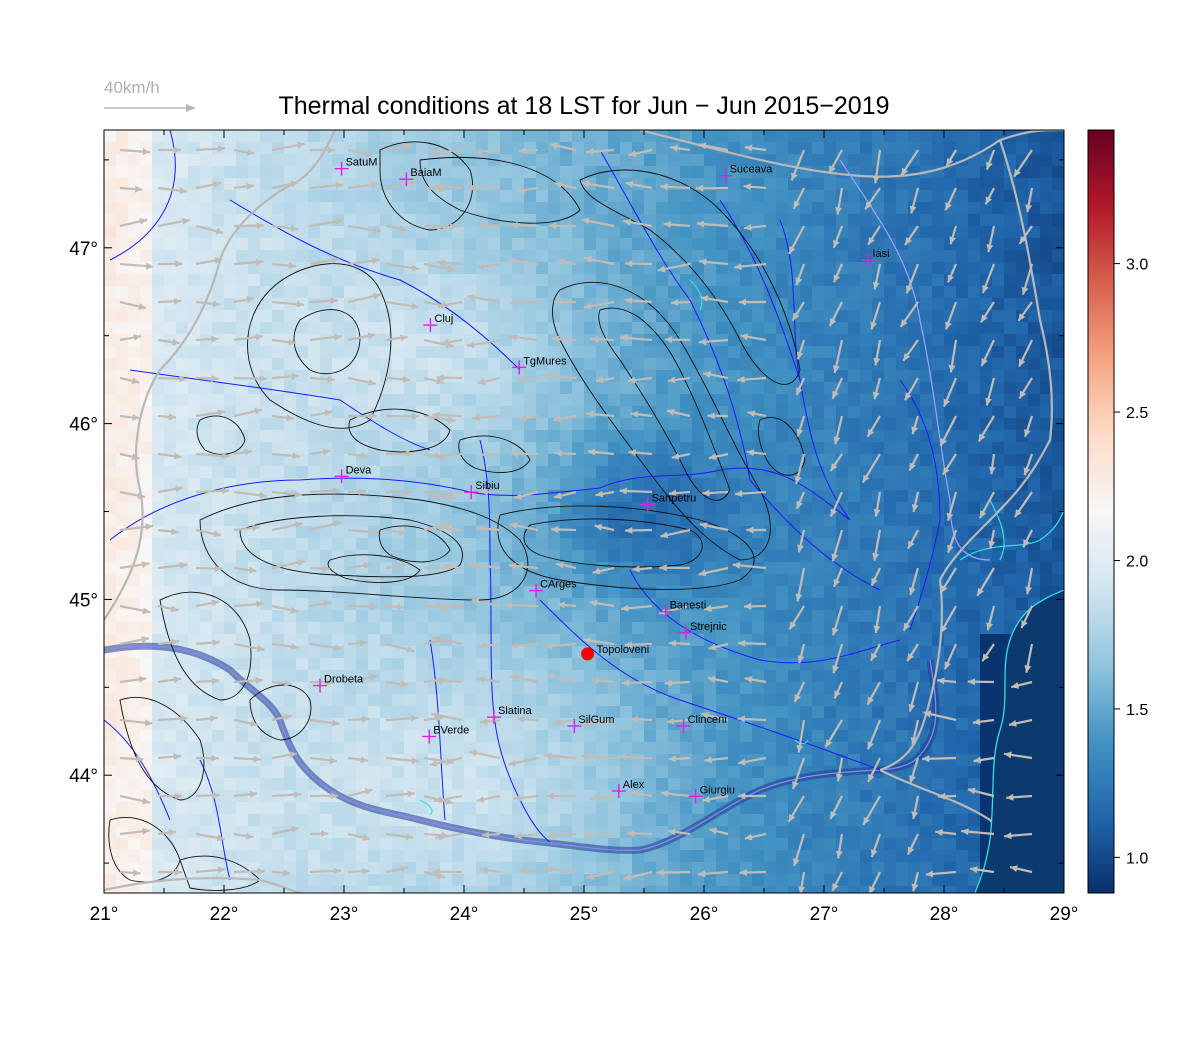 This screenshot has width=1200, height=1050. I want to click on city-marker: Sanpetru, so click(668, 502).